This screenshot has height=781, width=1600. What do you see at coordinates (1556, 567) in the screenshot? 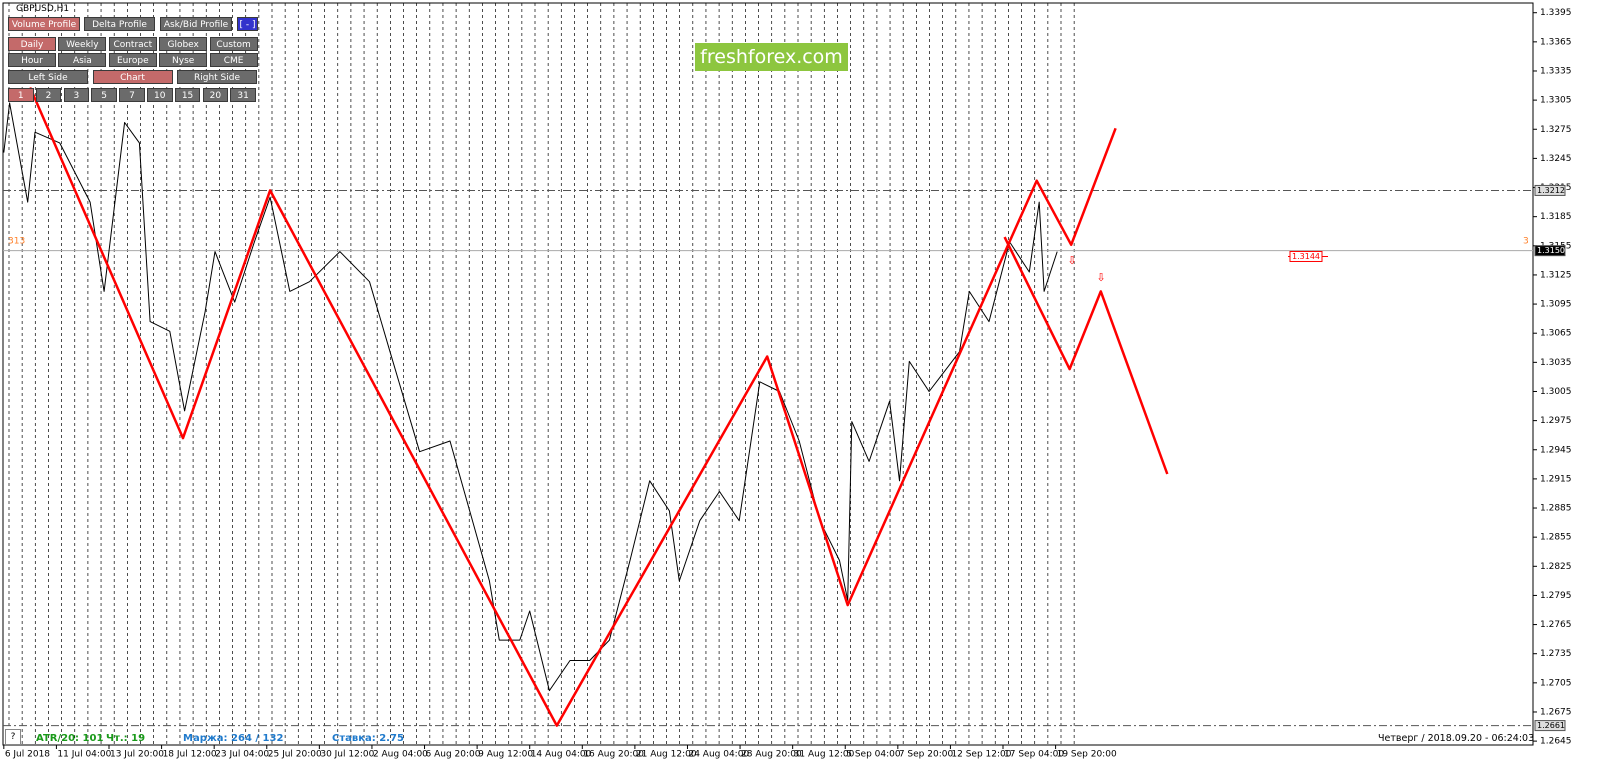
I see `y-tick-label: 1.2825` at bounding box center [1556, 567].